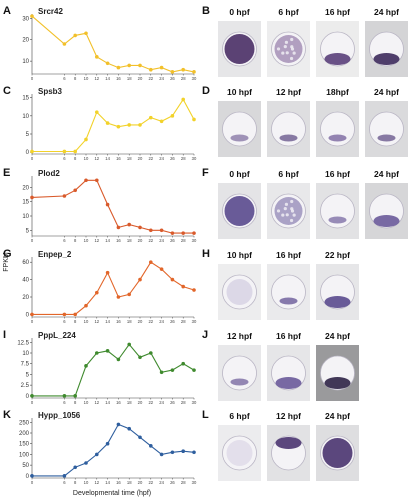  Describe the element at coordinates (32, 240) in the screenshot. I see `x-tick-label: 0` at that location.